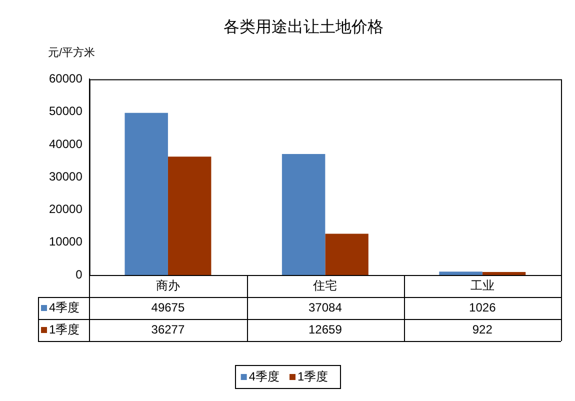 The width and height of the screenshot is (575, 401). I want to click on y-axis-title: 元/平方米, so click(72, 53).